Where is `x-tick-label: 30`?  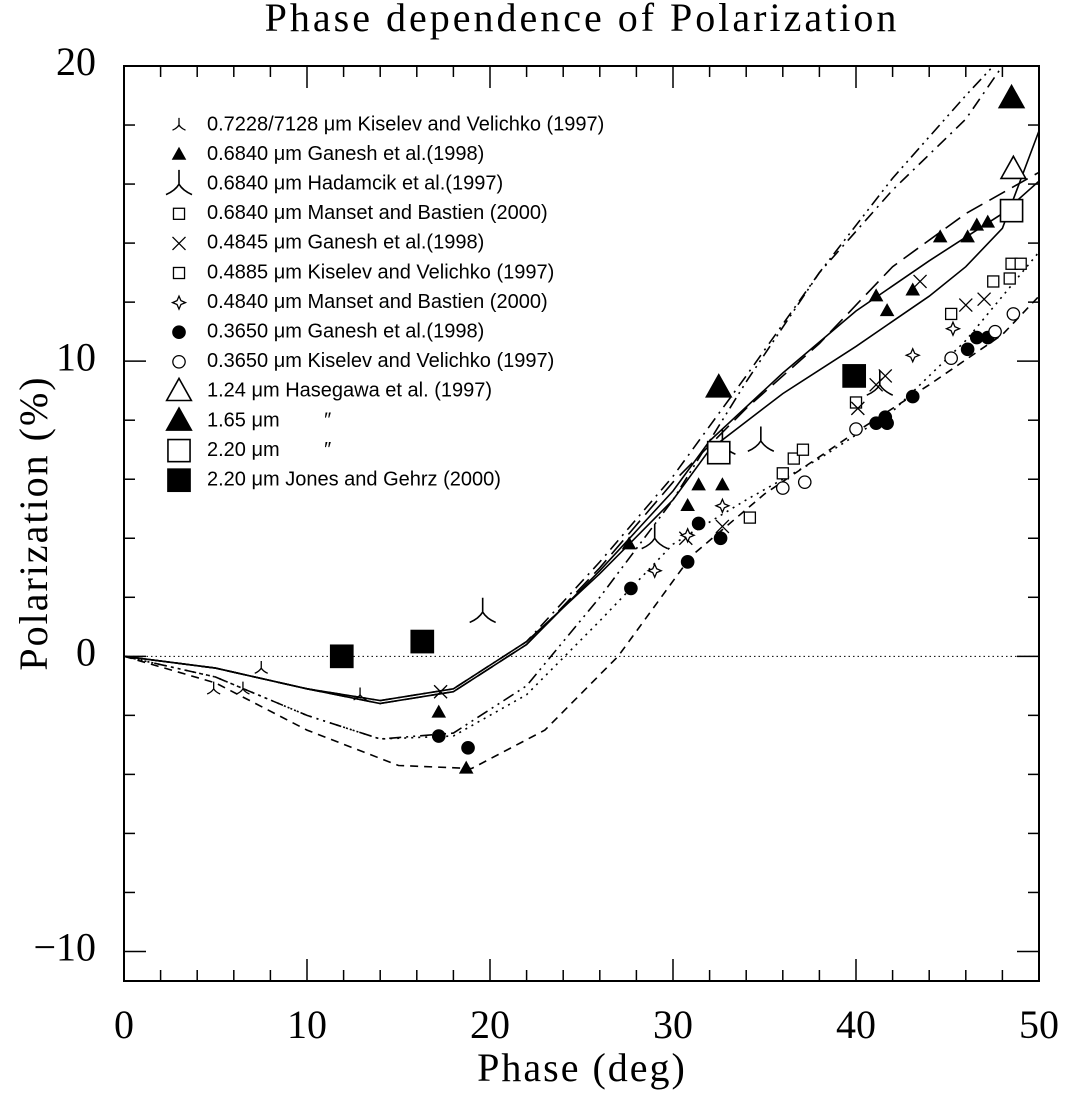 x-tick-label: 30 is located at coordinates (673, 1024).